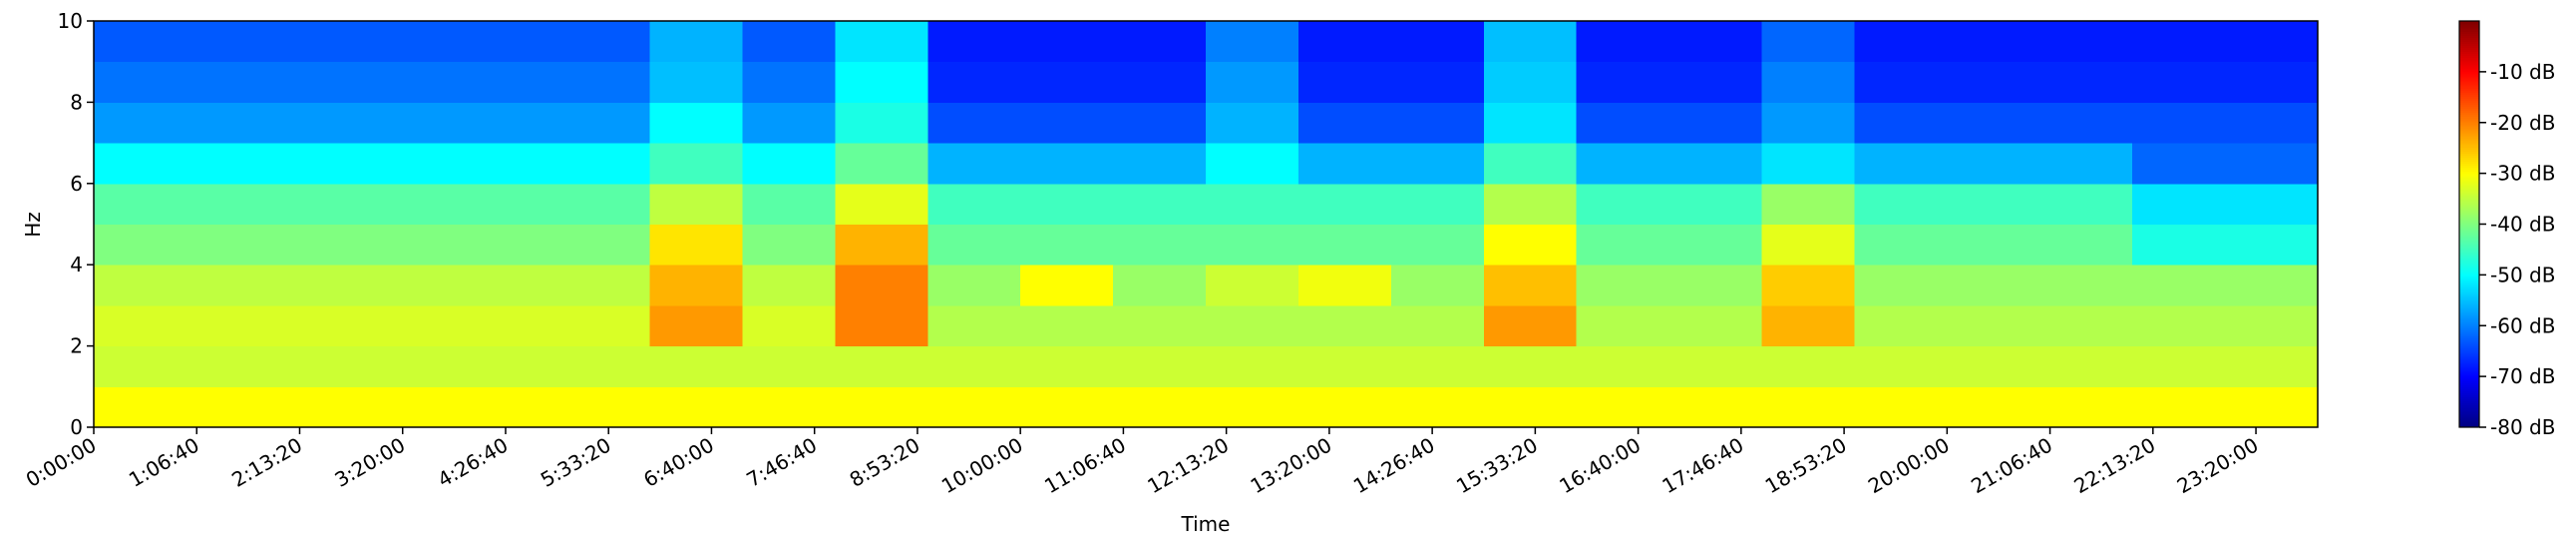 This screenshot has height=551, width=2576. I want to click on colorbar-tick-label: -50 dB, so click(2522, 274).